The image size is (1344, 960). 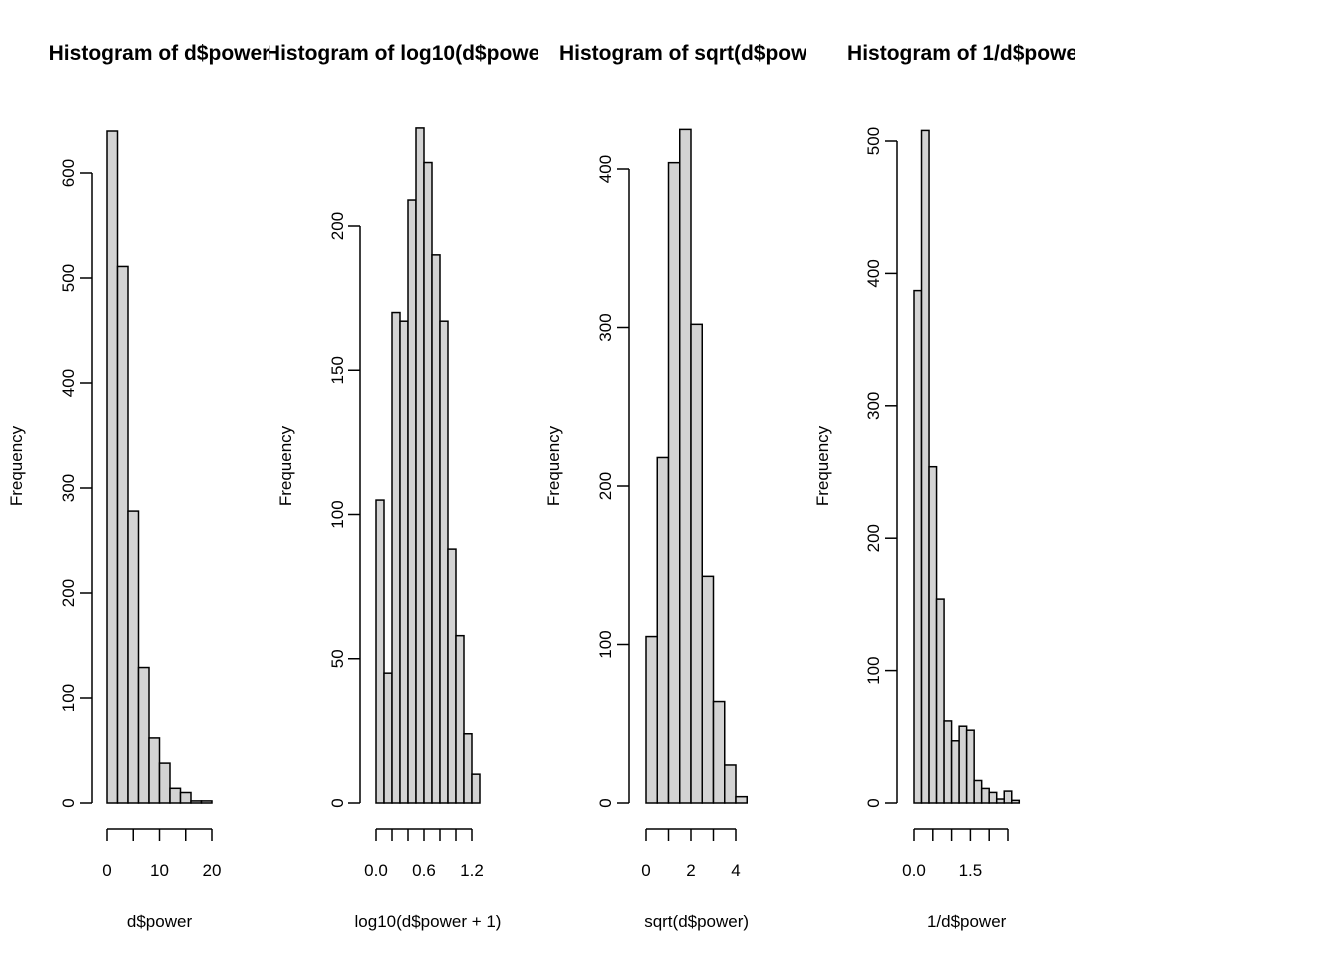 I want to click on x-tick-label: 20, so click(x=212, y=870).